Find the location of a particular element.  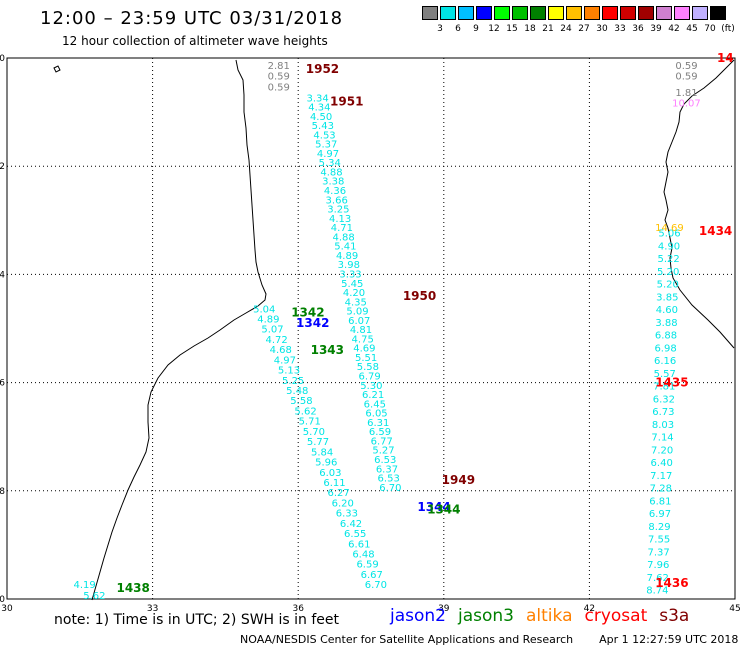

pass-number-label: 1436 is located at coordinates (671, 583).